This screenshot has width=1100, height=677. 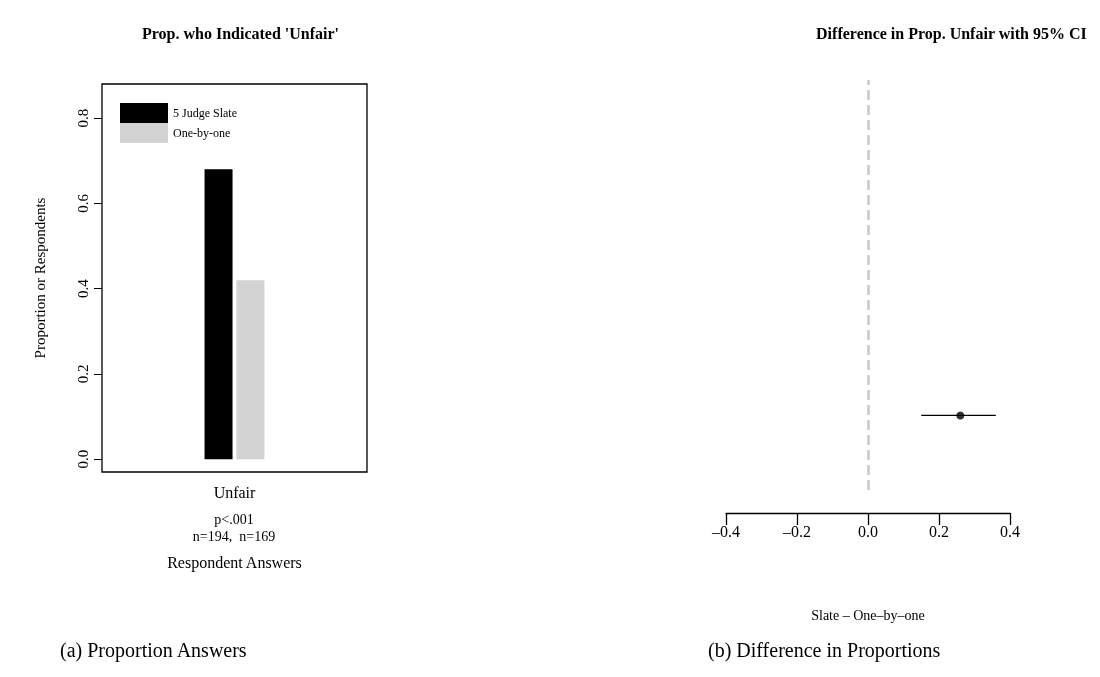 I want to click on text: (a) Proportion Answers, so click(x=153, y=650).